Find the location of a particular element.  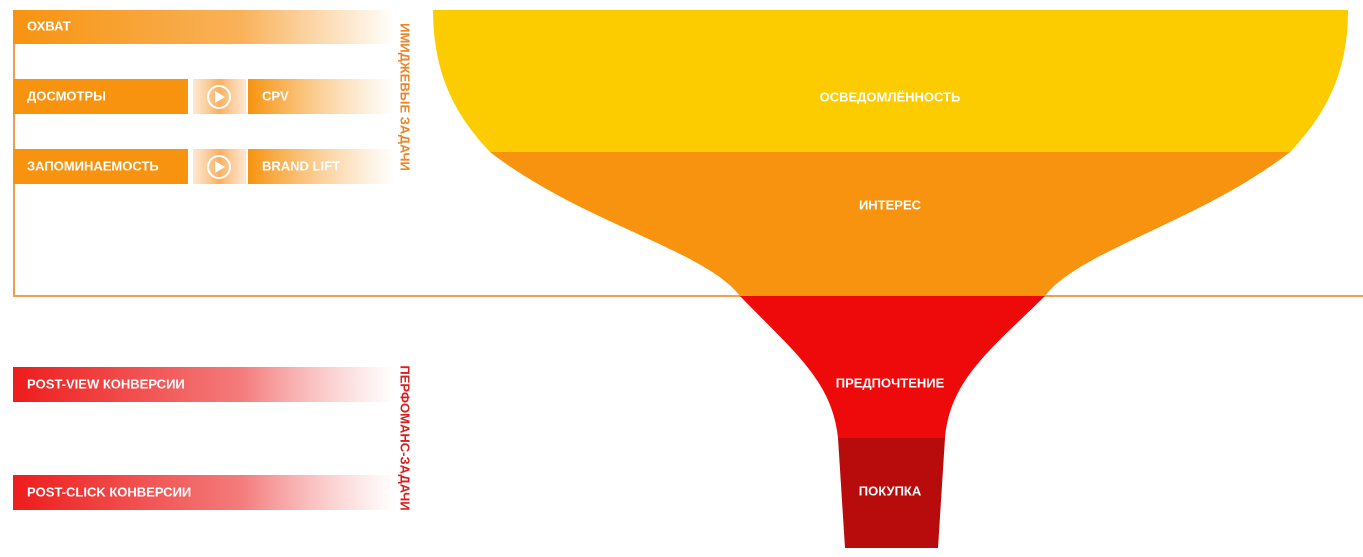

stage-label: ИНТЕРЕС is located at coordinates (890, 204).